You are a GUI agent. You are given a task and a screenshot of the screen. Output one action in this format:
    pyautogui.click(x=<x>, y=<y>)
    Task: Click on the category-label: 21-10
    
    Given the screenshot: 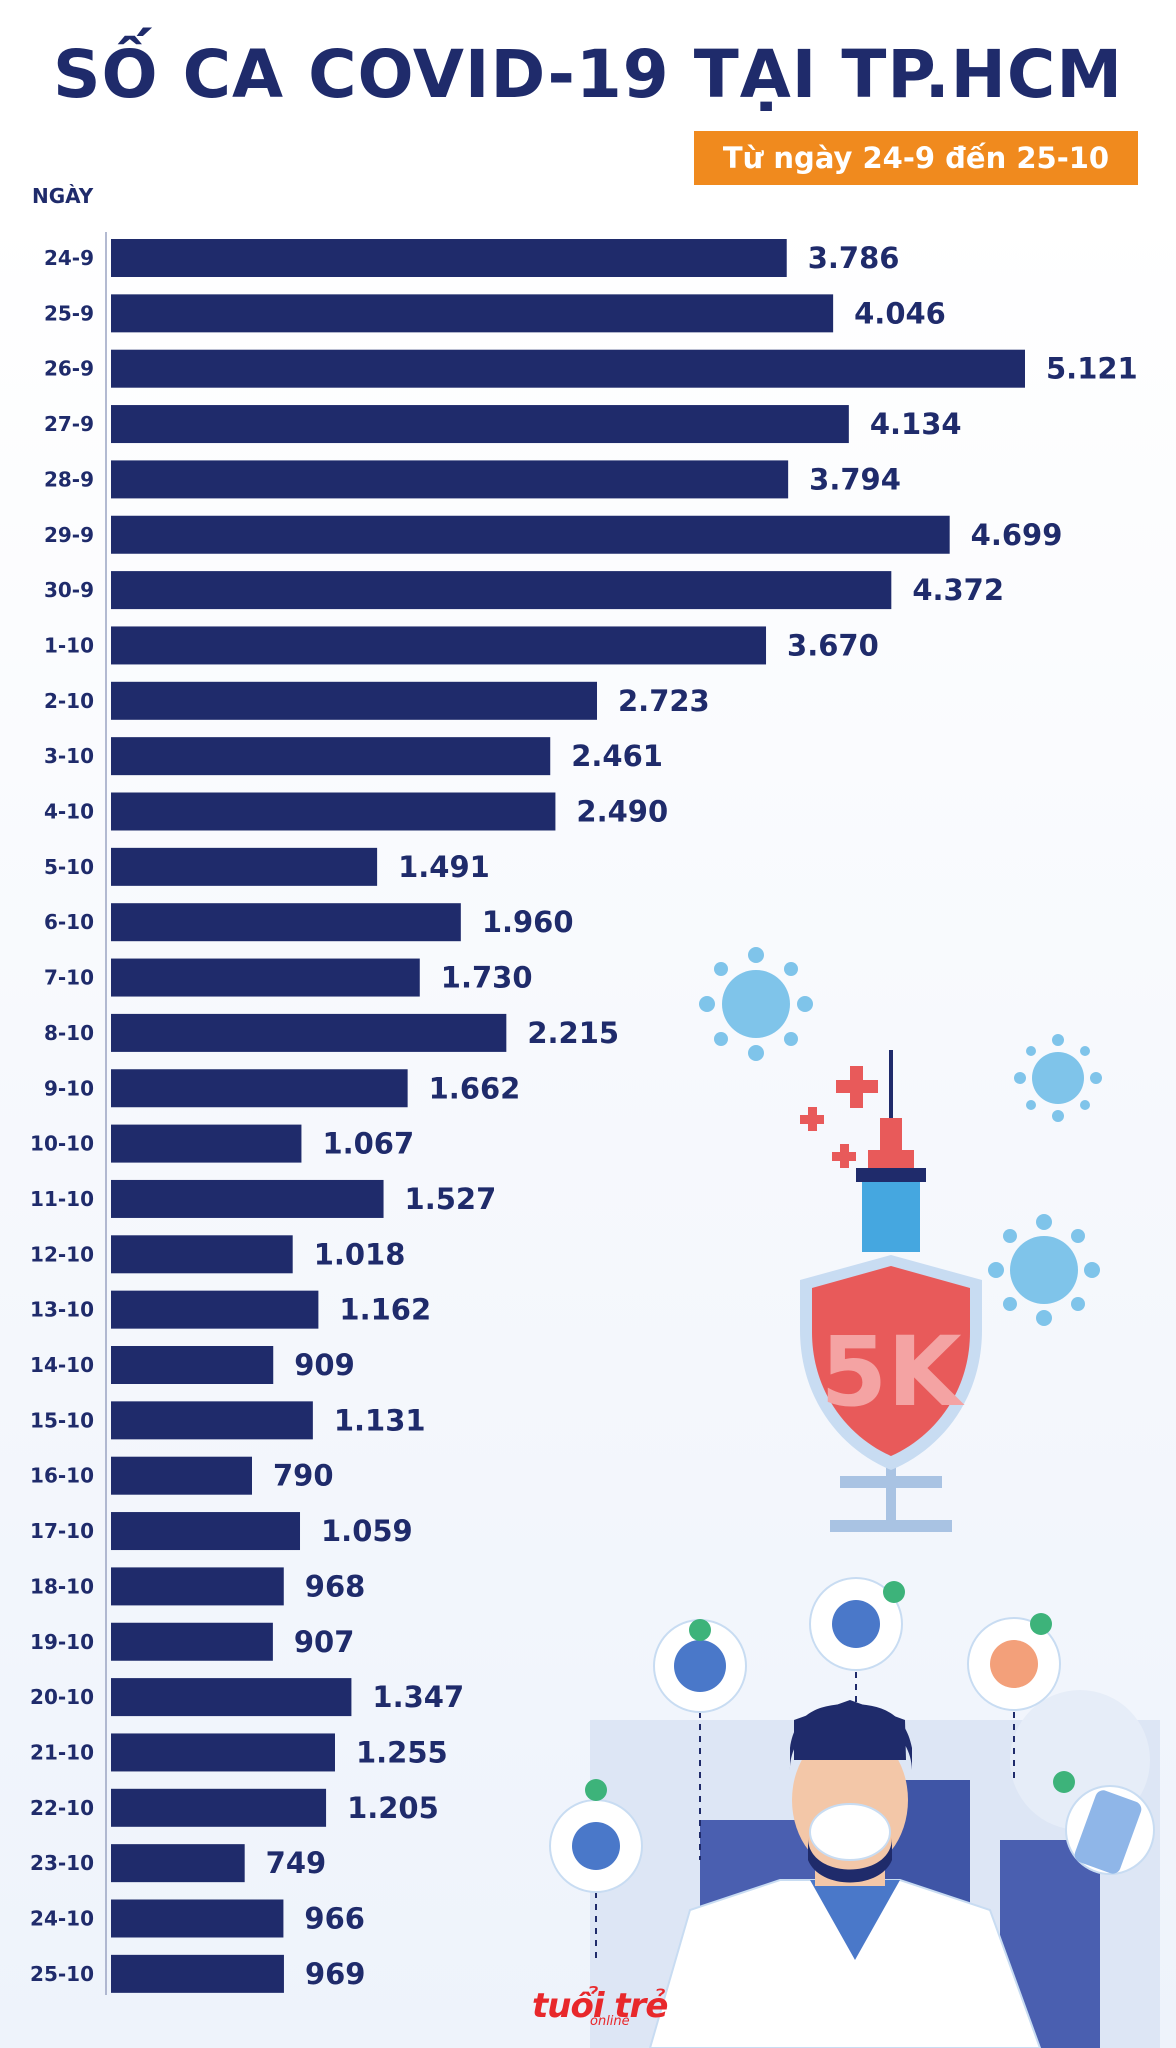 What is the action you would take?
    pyautogui.click(x=62, y=1752)
    